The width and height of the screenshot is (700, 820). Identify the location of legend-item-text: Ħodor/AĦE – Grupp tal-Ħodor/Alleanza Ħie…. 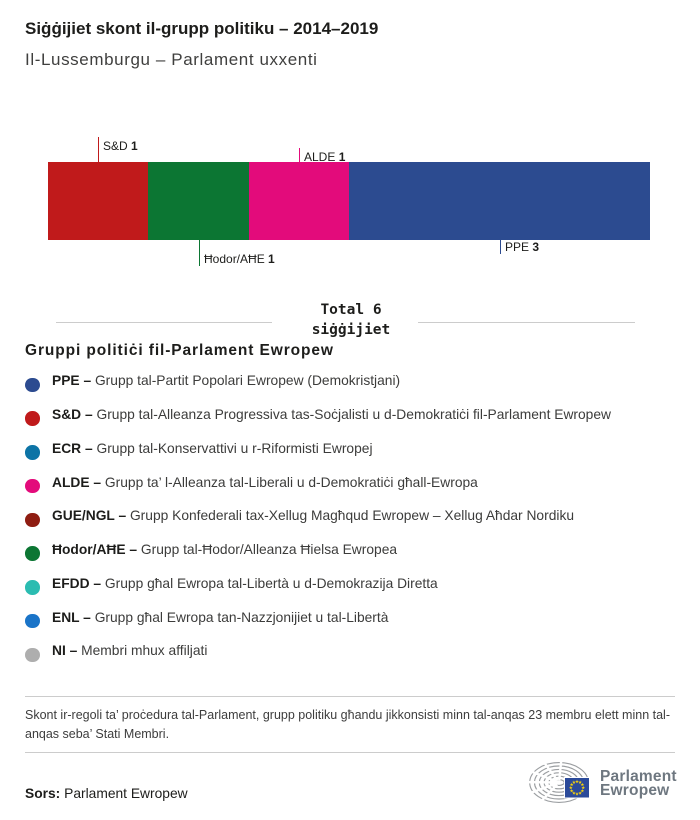
(224, 549).